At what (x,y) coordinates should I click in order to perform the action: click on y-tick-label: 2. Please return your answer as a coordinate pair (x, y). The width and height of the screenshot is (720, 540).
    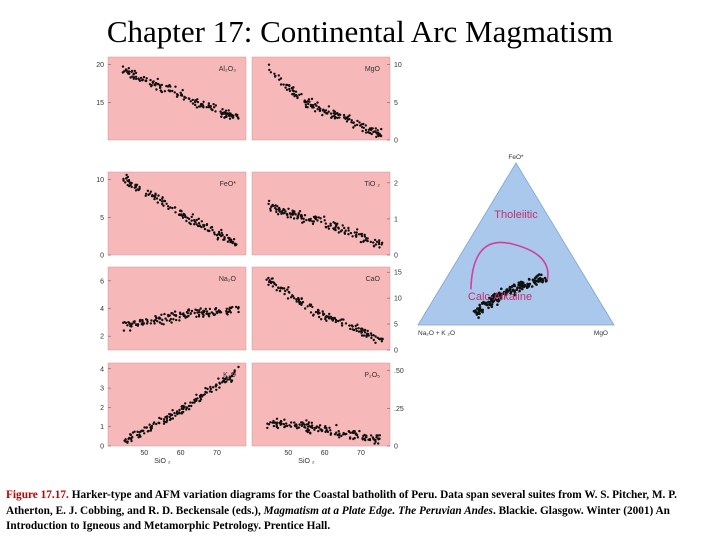
    Looking at the image, I should click on (102, 337).